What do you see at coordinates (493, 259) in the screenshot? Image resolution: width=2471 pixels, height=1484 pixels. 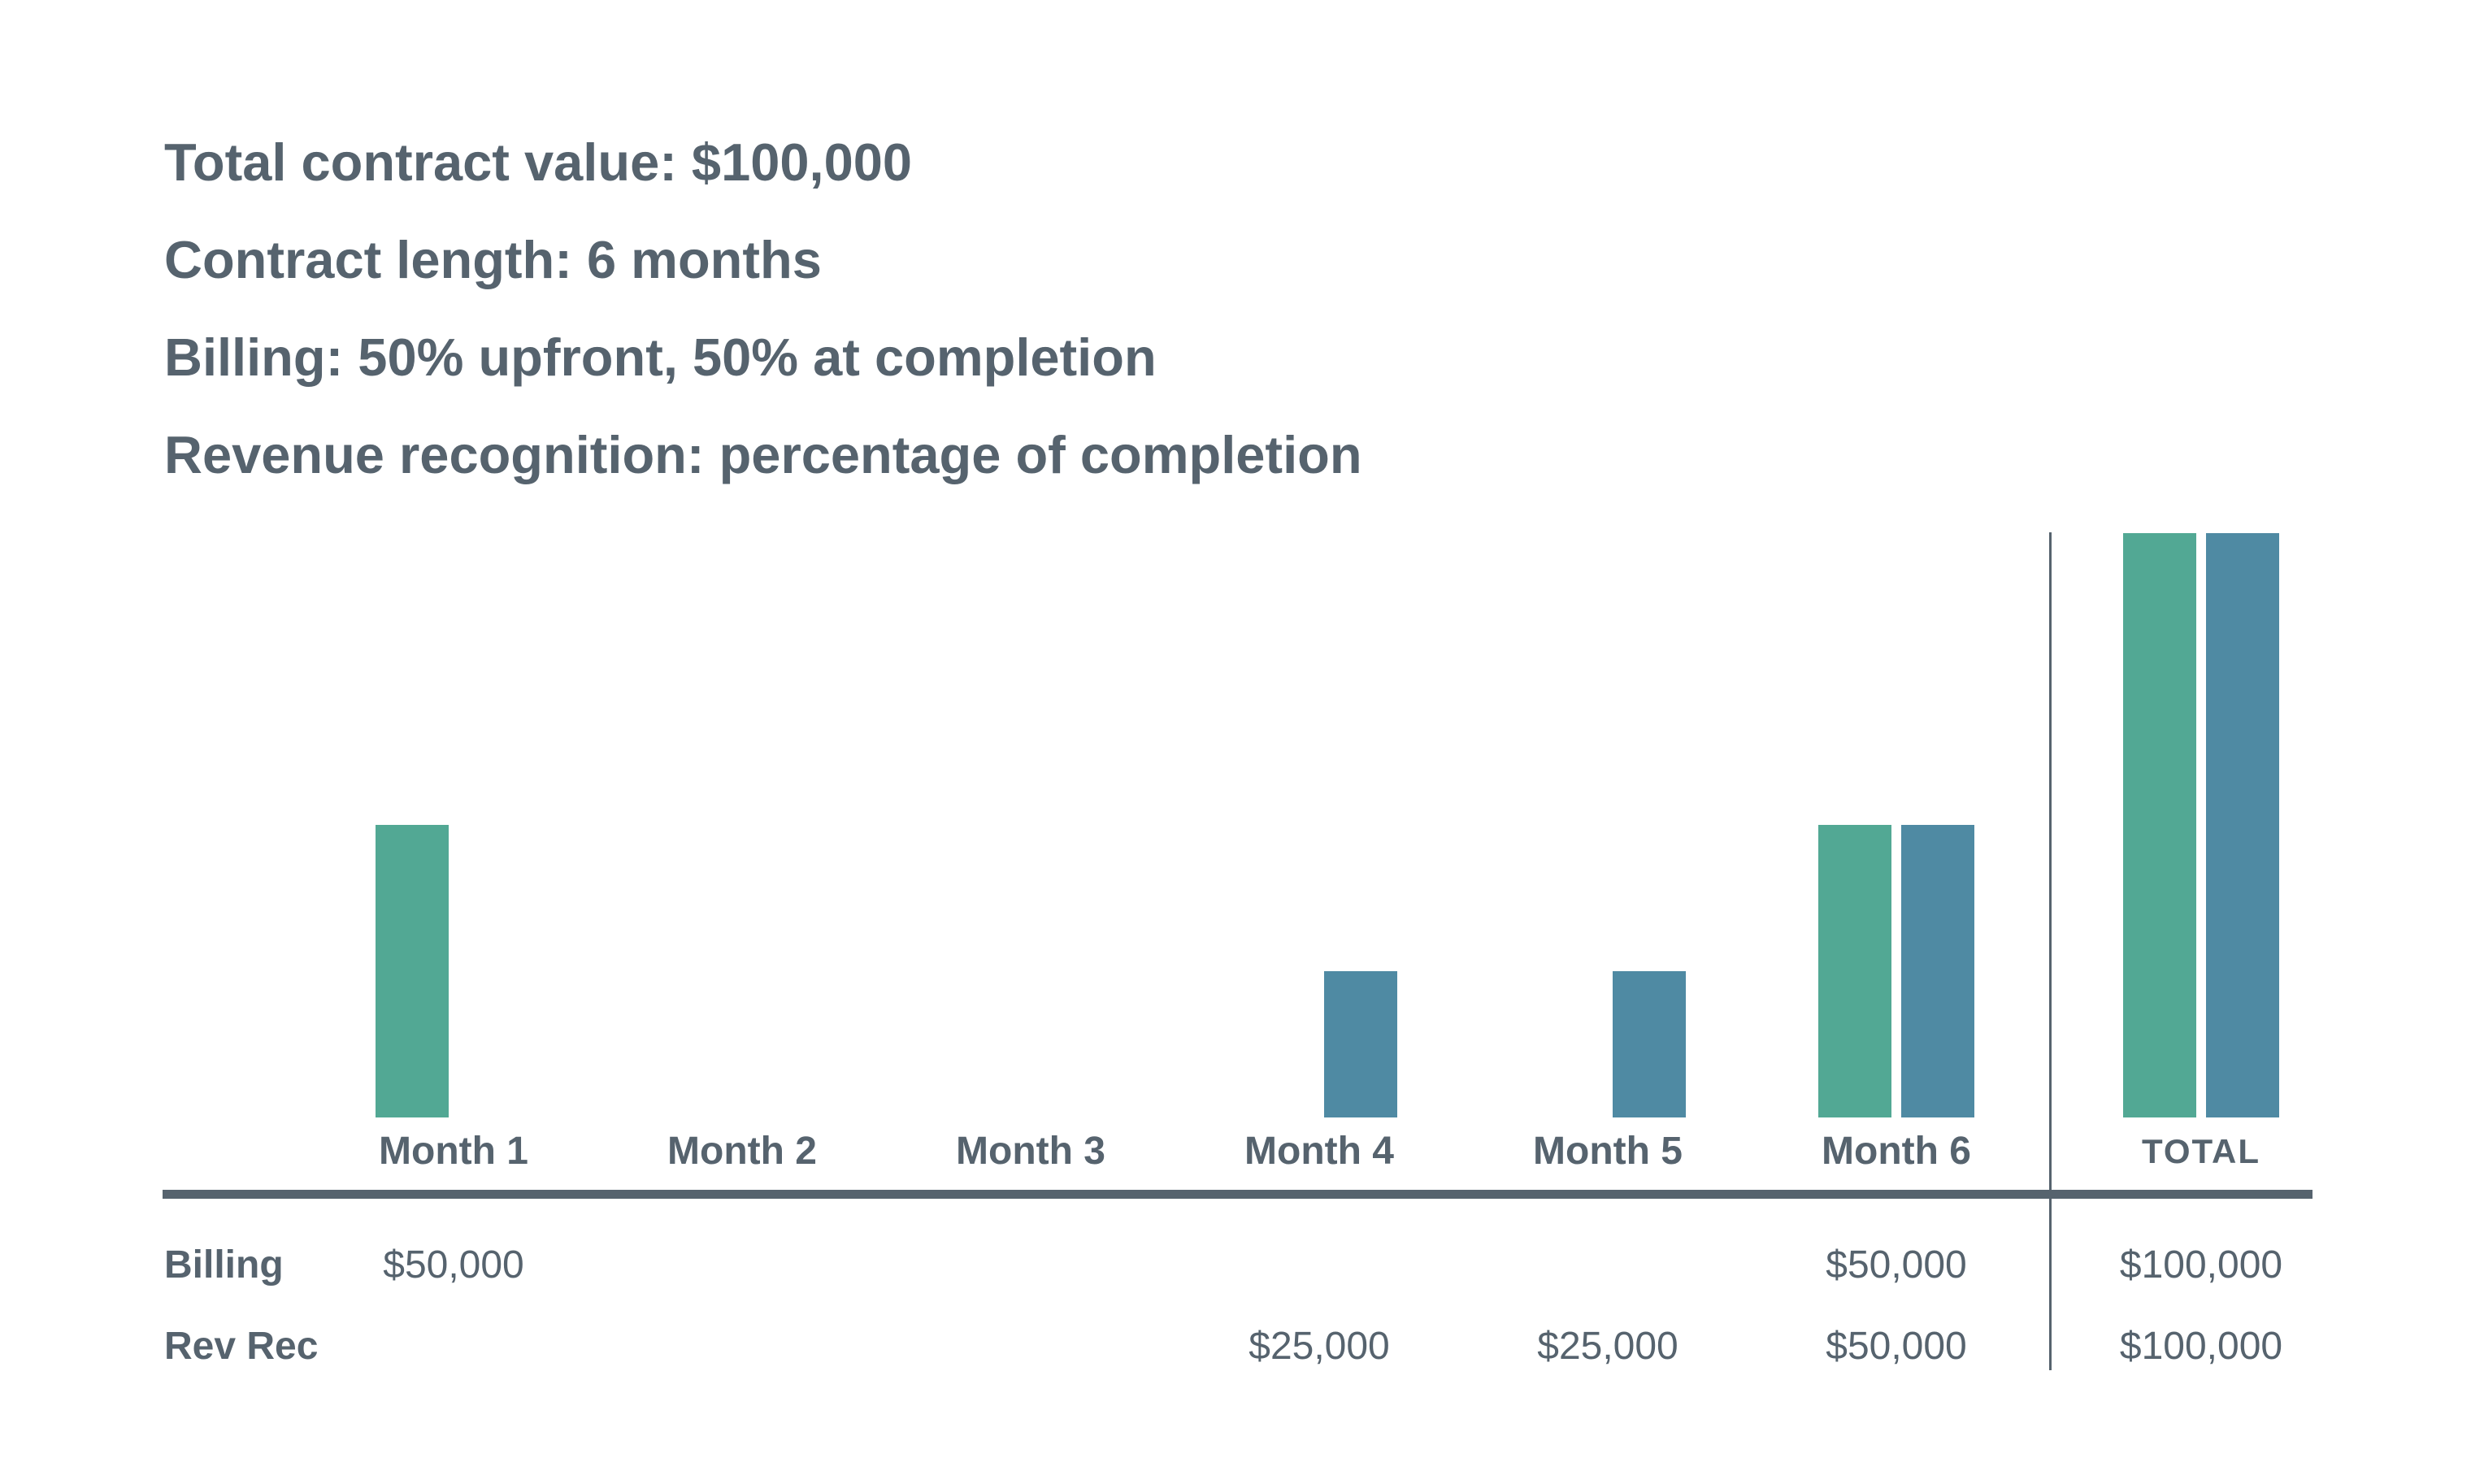 I see `header-line-contract-length: Contract length: 6 months` at bounding box center [493, 259].